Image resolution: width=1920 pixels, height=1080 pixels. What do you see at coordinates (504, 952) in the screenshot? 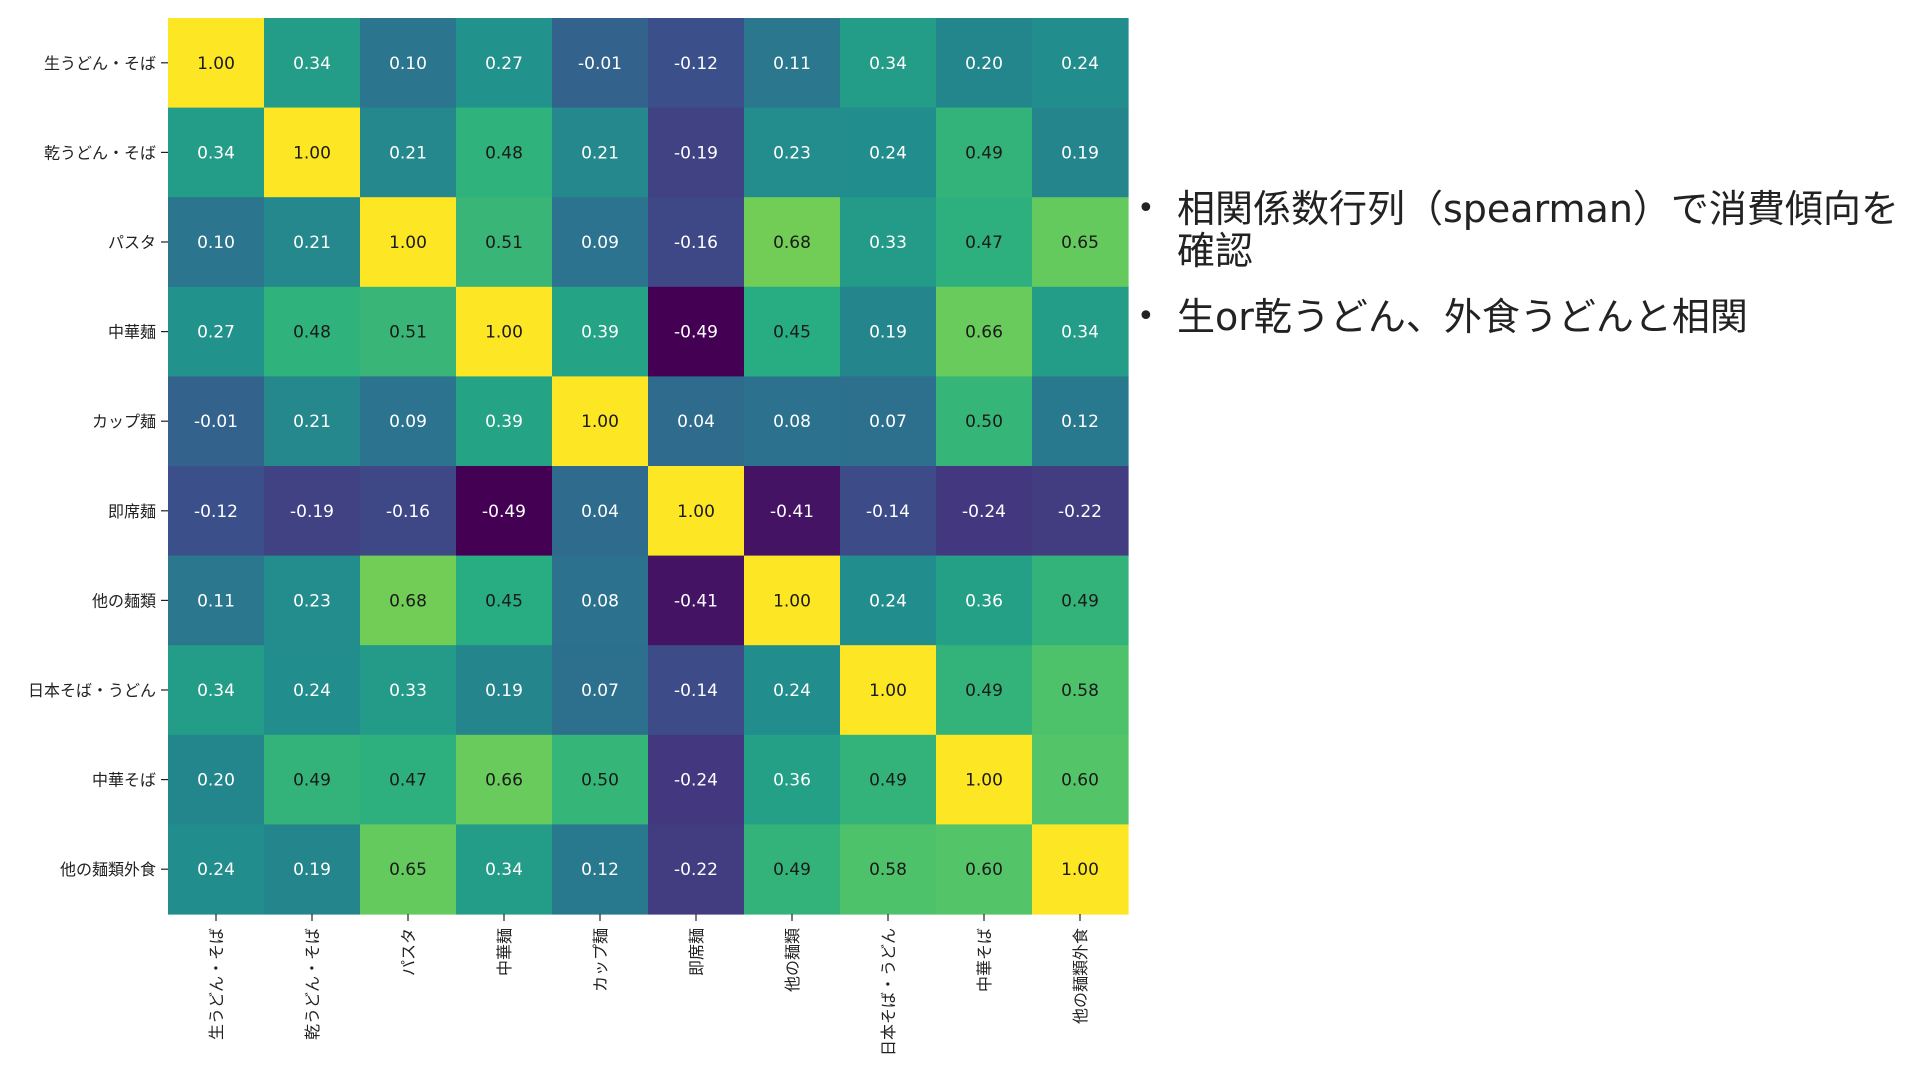
I see `x-tick-label: 中華麺` at bounding box center [504, 952].